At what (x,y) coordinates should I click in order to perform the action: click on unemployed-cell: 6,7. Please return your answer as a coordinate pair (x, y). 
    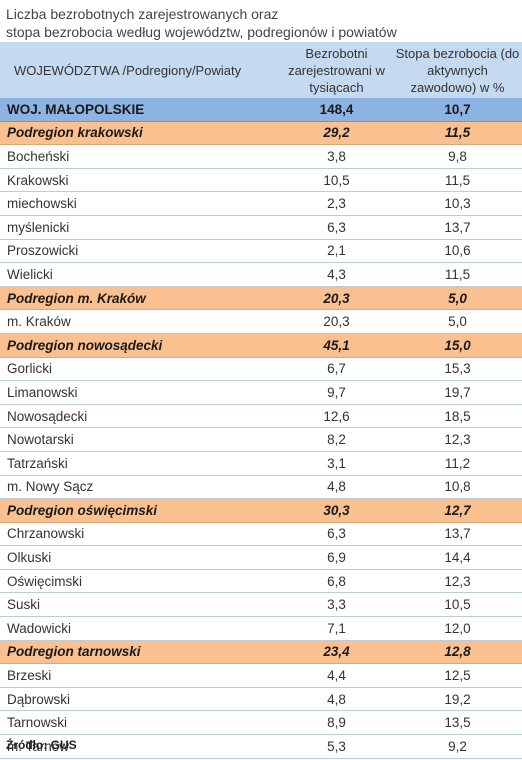
    Looking at the image, I should click on (336, 369).